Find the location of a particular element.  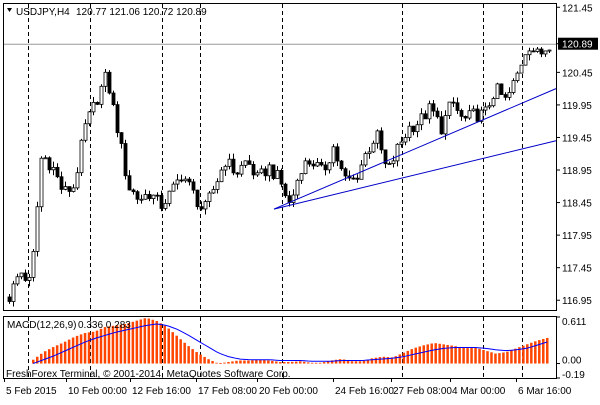

price-tick-label: 120.45 is located at coordinates (577, 73).